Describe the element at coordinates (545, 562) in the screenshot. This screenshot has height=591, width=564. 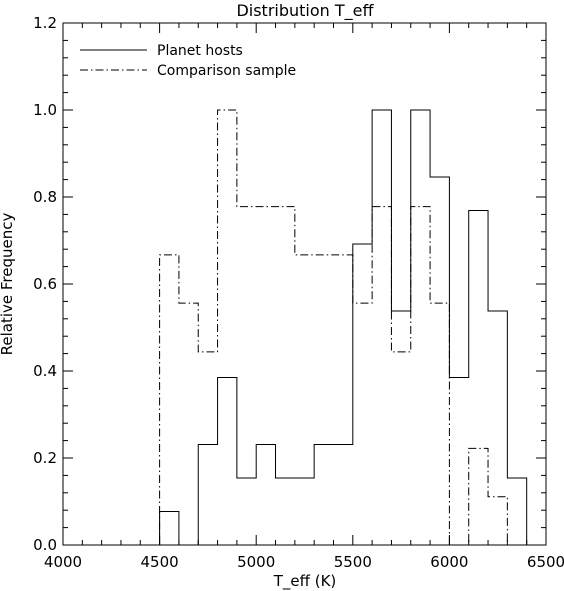
I see `x-tick-label: 6500` at that location.